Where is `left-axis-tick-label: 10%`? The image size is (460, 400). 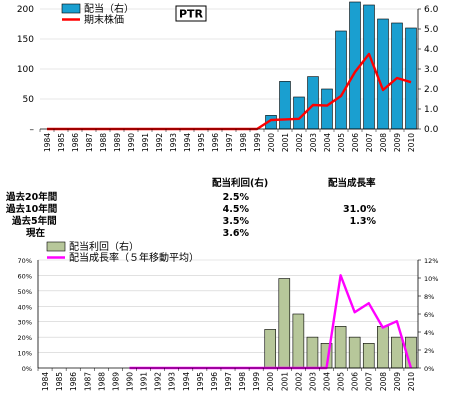 left-axis-tick-label: 10% is located at coordinates (25, 354).